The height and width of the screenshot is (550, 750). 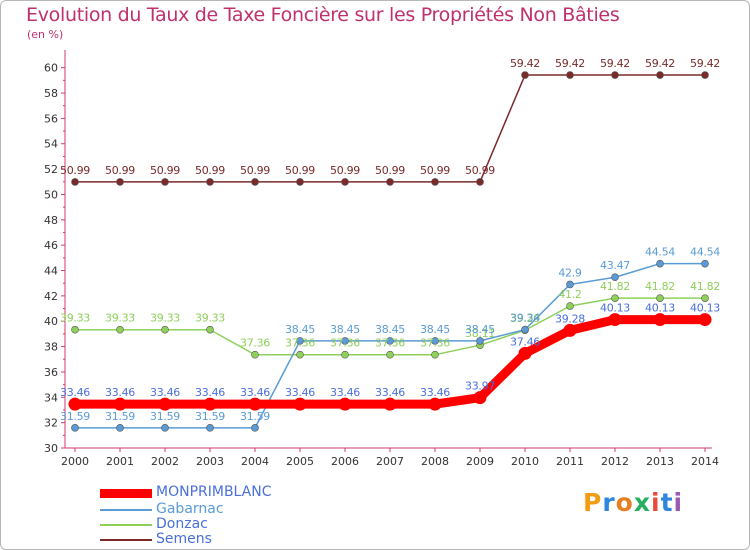 What do you see at coordinates (51, 144) in the screenshot?
I see `y-tick-label: 54` at bounding box center [51, 144].